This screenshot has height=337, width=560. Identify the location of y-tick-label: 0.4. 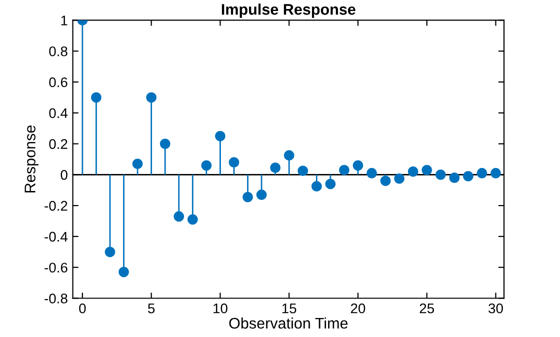
(58, 113).